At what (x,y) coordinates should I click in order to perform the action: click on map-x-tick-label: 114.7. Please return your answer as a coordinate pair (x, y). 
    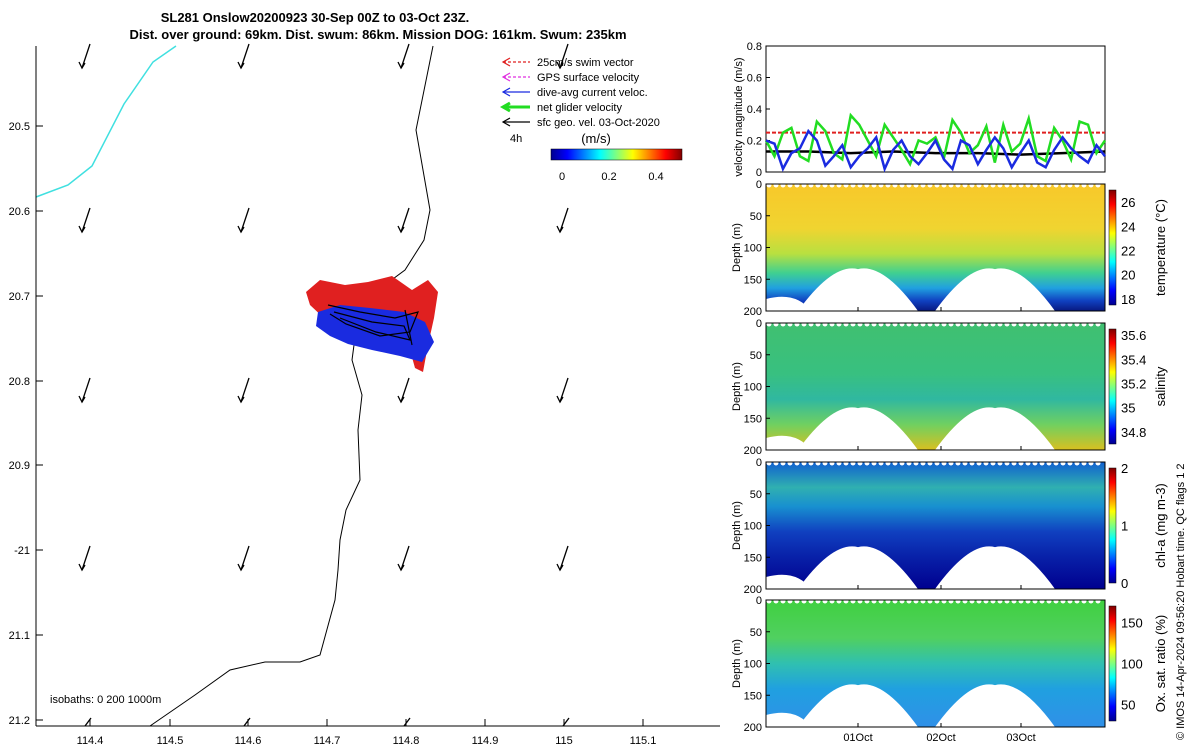
    Looking at the image, I should click on (327, 741).